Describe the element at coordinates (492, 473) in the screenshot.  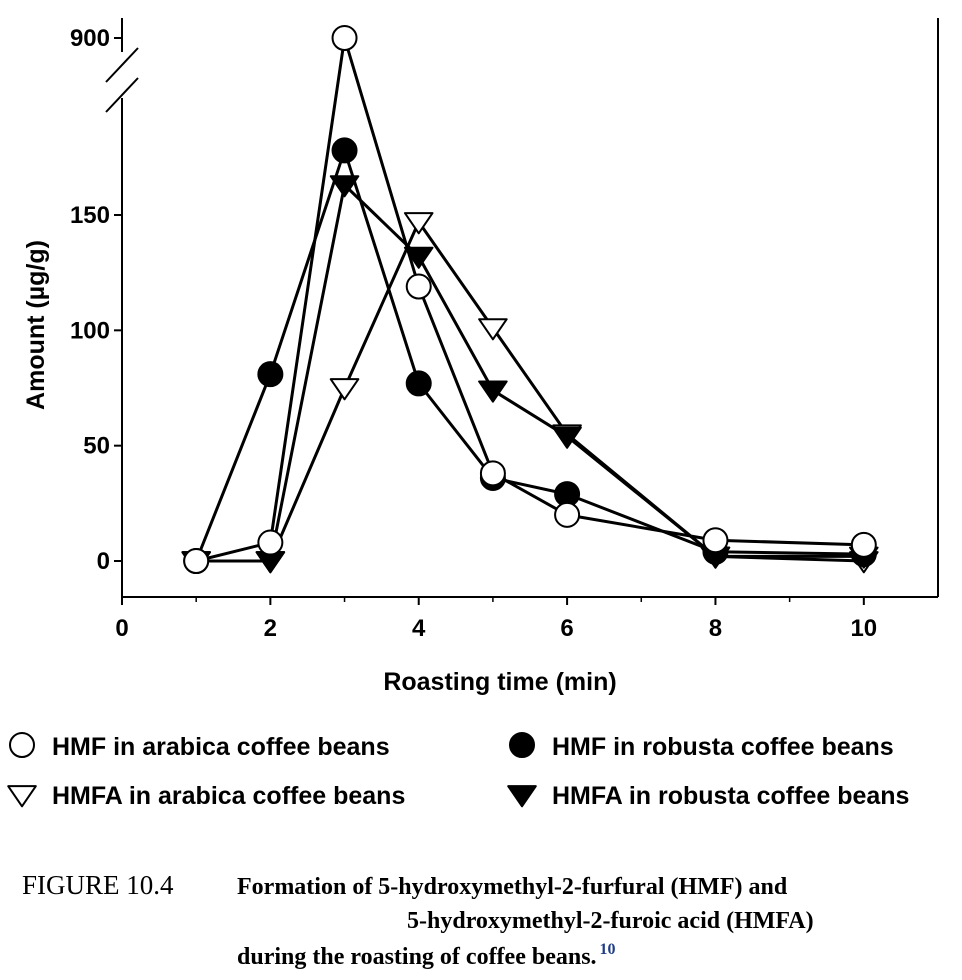
I see `point-s0-x5` at that location.